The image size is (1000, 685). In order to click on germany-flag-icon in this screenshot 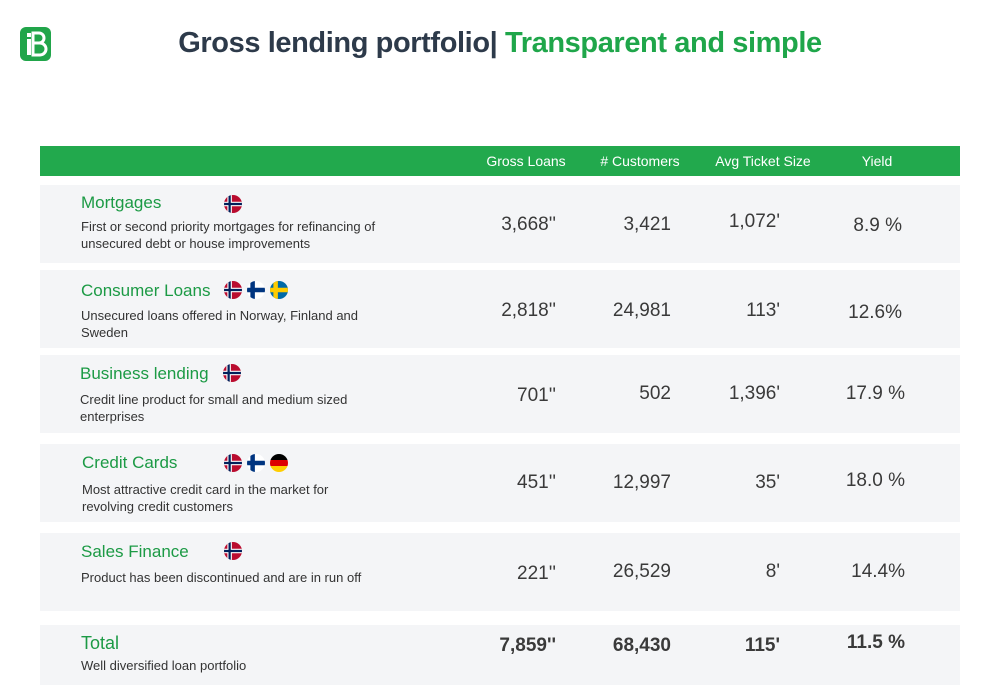, I will do `click(279, 463)`.